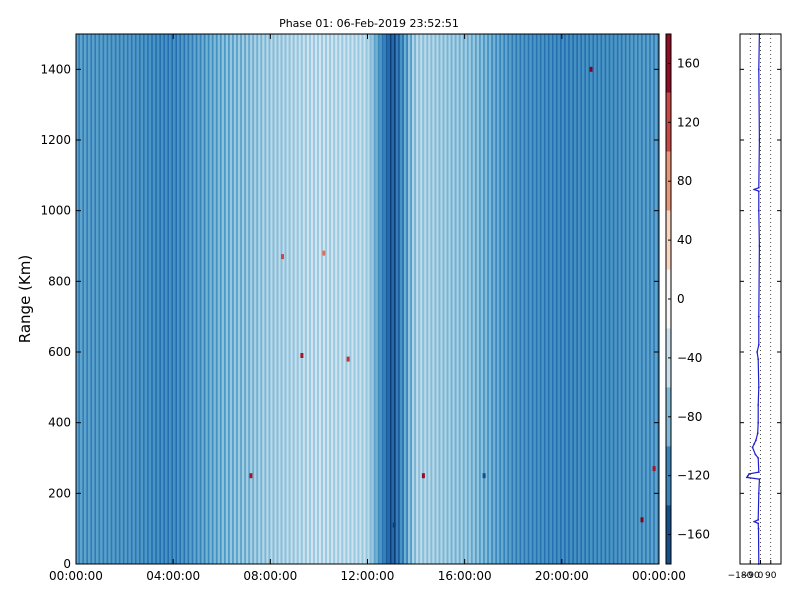 This screenshot has width=800, height=600. What do you see at coordinates (173, 576) in the screenshot?
I see `x-tick-label: 04:00:00` at bounding box center [173, 576].